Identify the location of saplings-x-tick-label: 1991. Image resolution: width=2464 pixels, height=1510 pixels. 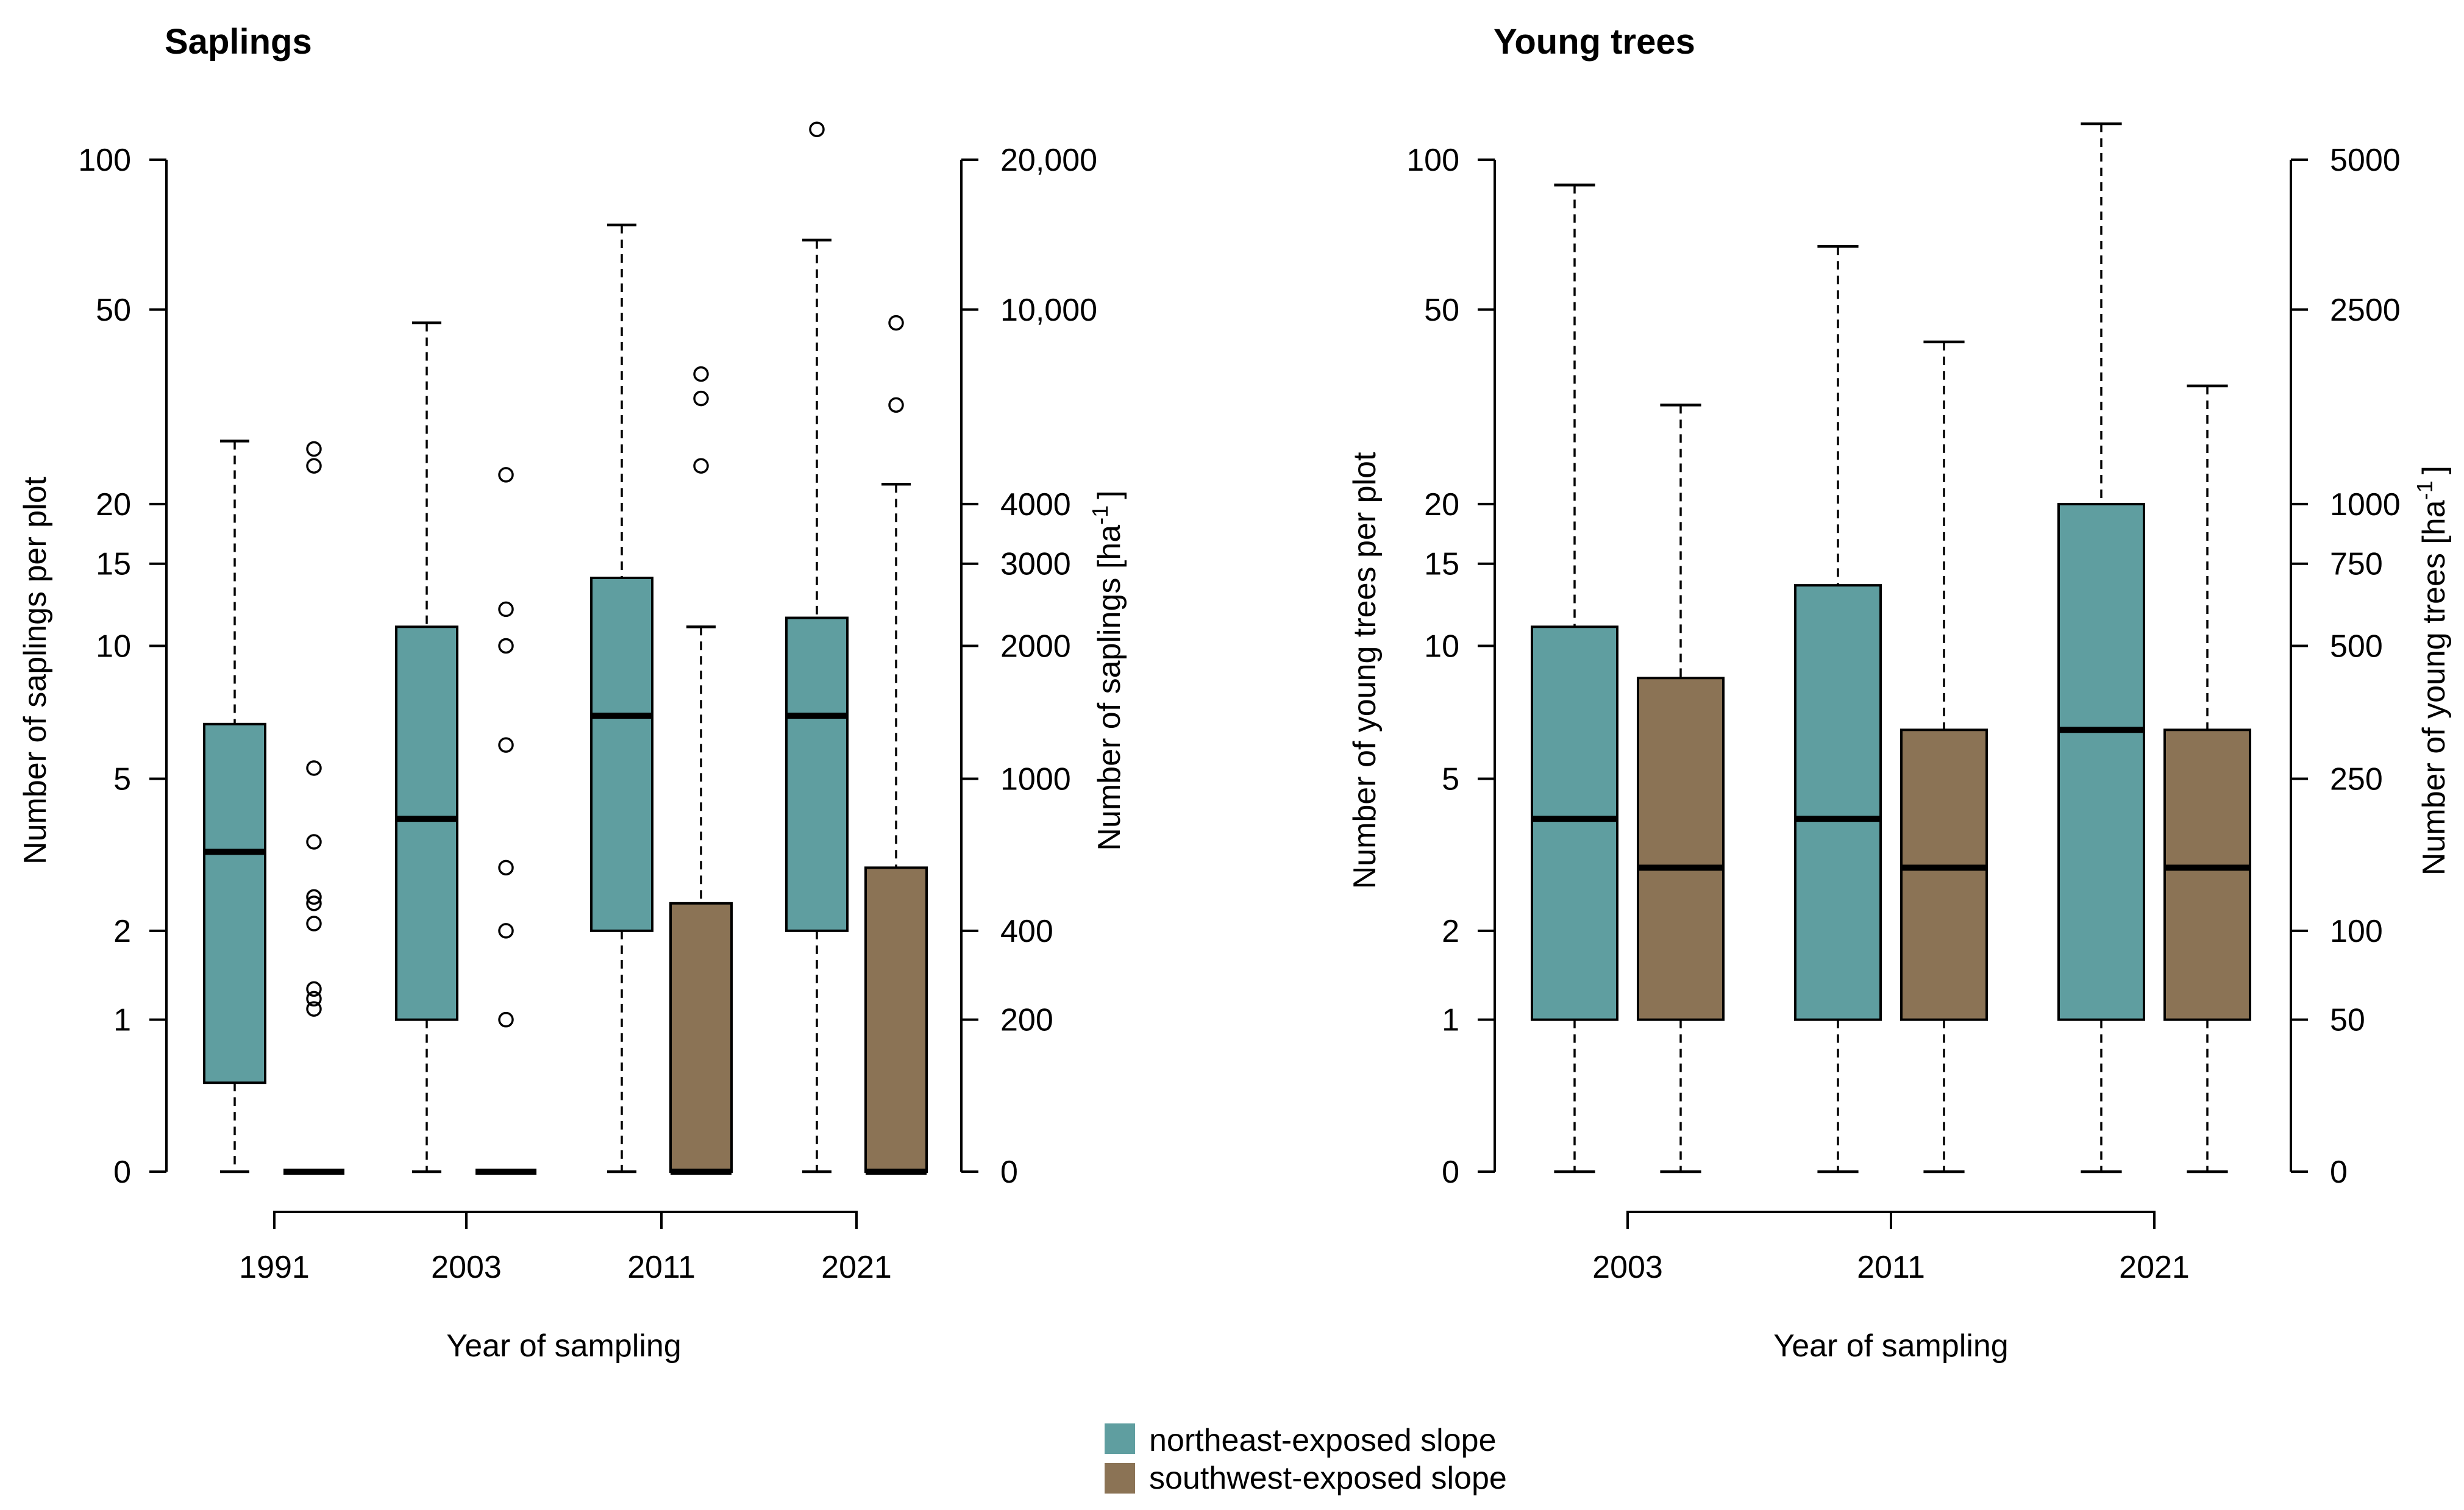
(275, 1267).